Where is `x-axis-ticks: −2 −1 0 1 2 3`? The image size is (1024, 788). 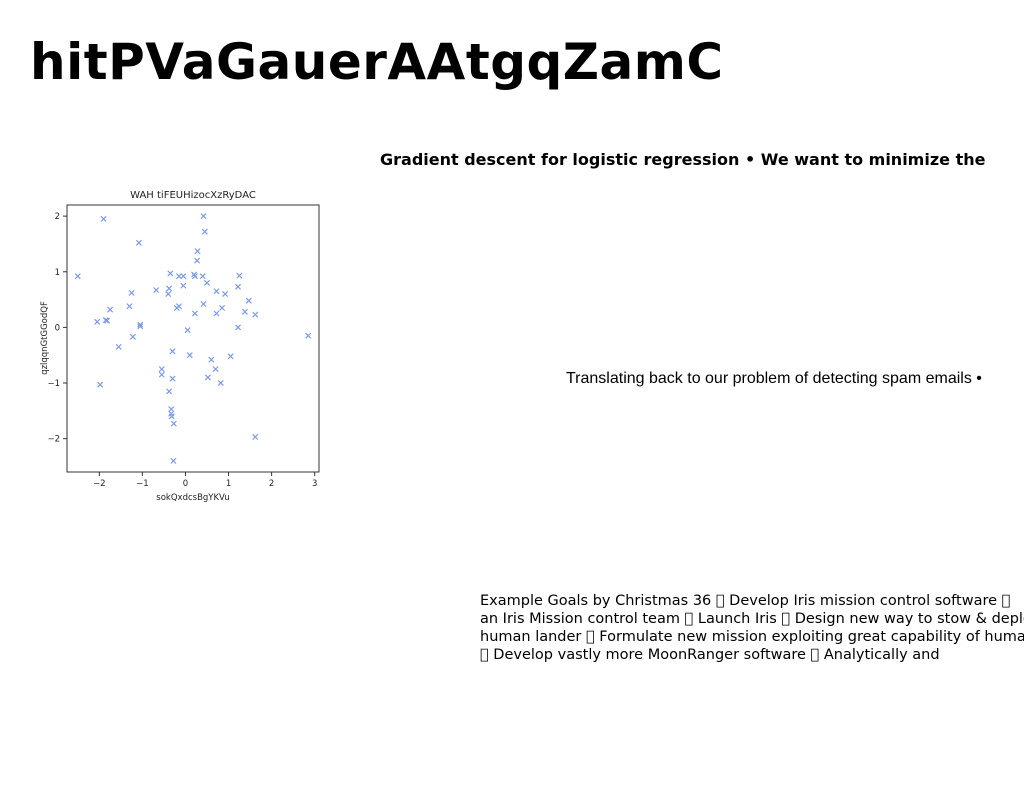
x-axis-ticks: −2 −1 0 1 2 3 is located at coordinates (205, 480).